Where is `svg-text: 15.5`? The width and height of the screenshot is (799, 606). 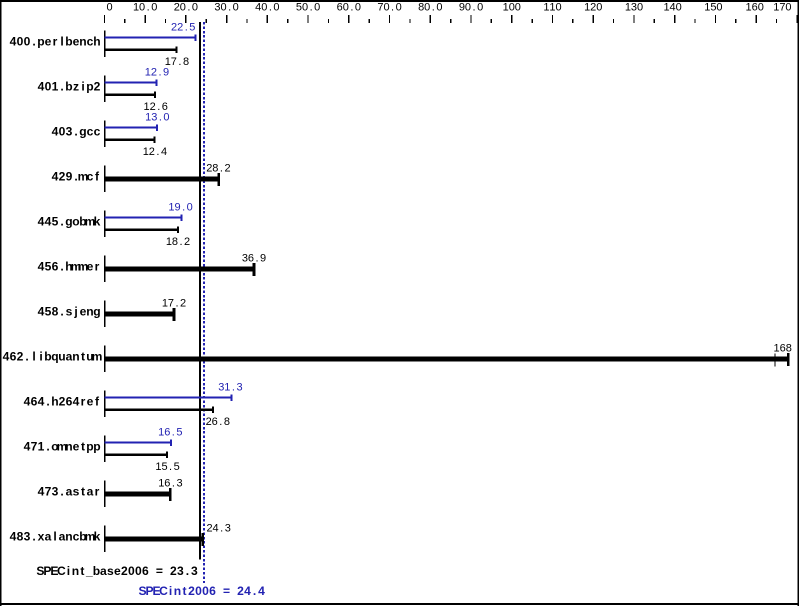 svg-text: 15.5 is located at coordinates (167, 467).